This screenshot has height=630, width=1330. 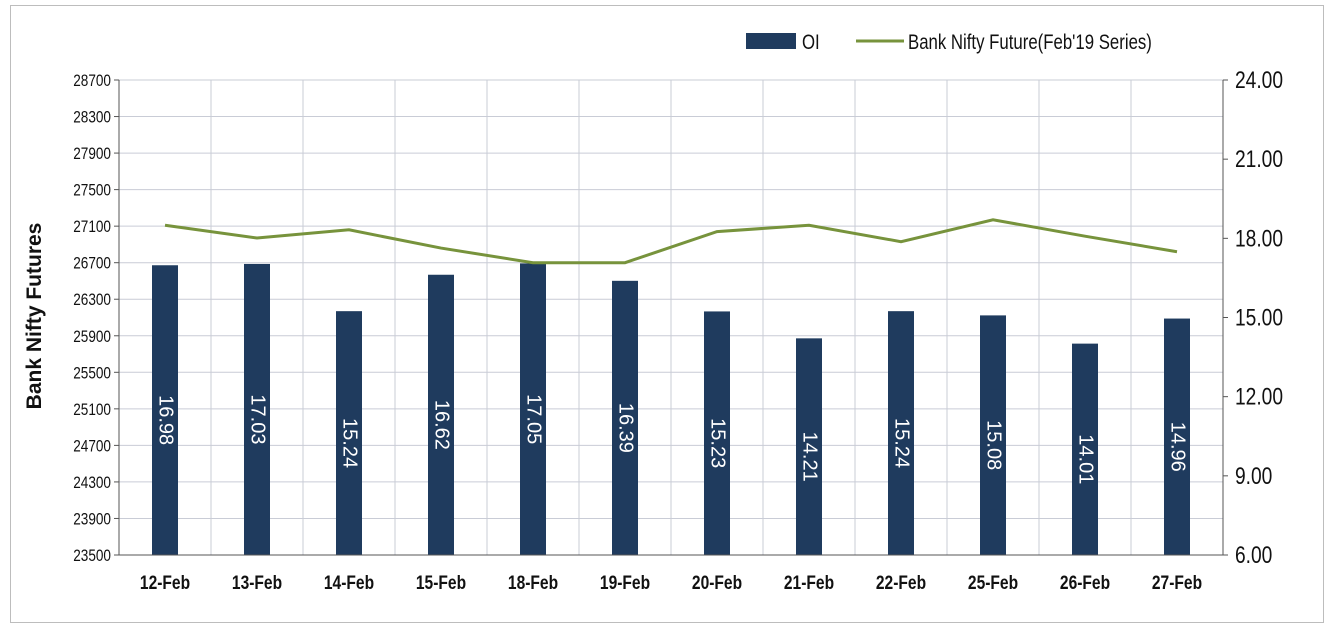 What do you see at coordinates (901, 583) in the screenshot?
I see `x-tick-label: 22-Feb` at bounding box center [901, 583].